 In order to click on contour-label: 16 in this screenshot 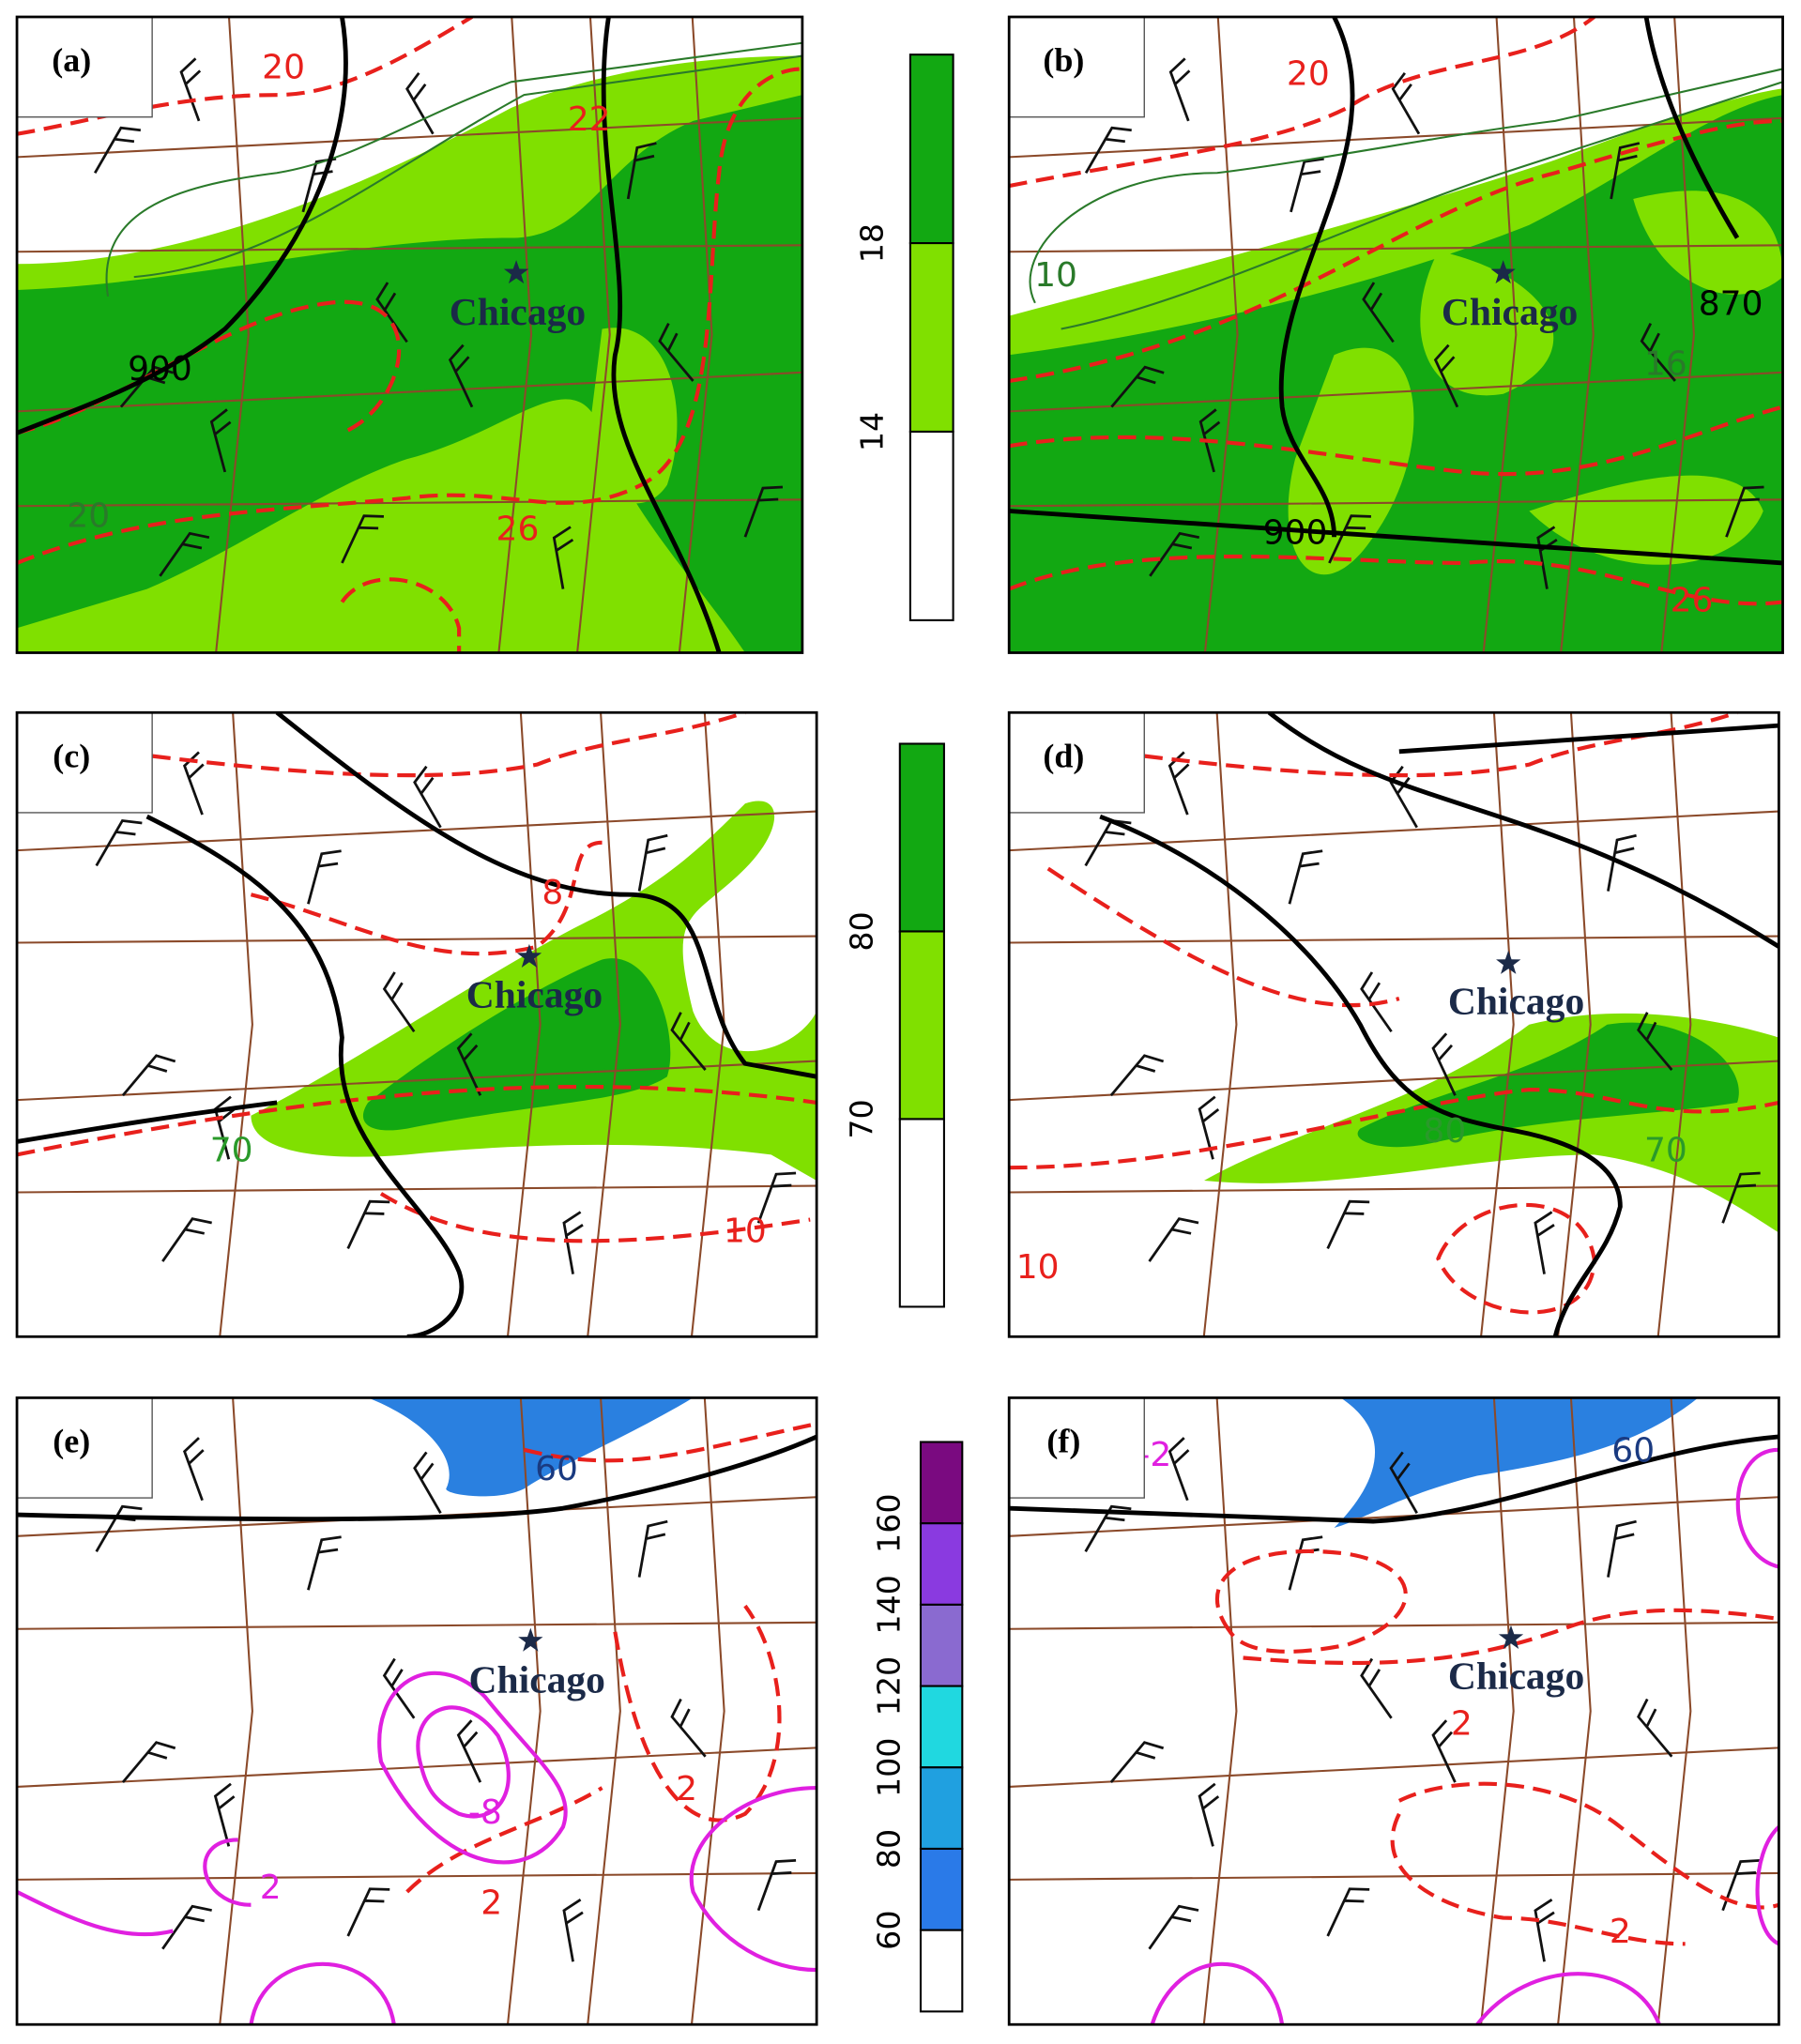, I will do `click(1665, 363)`.